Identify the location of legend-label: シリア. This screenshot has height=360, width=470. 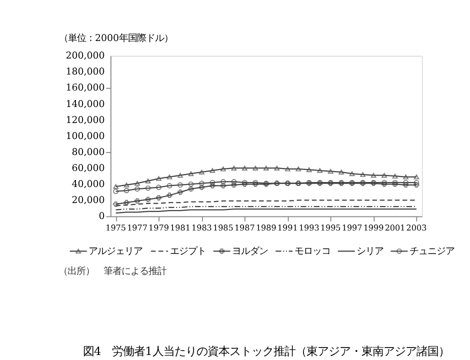
(370, 251).